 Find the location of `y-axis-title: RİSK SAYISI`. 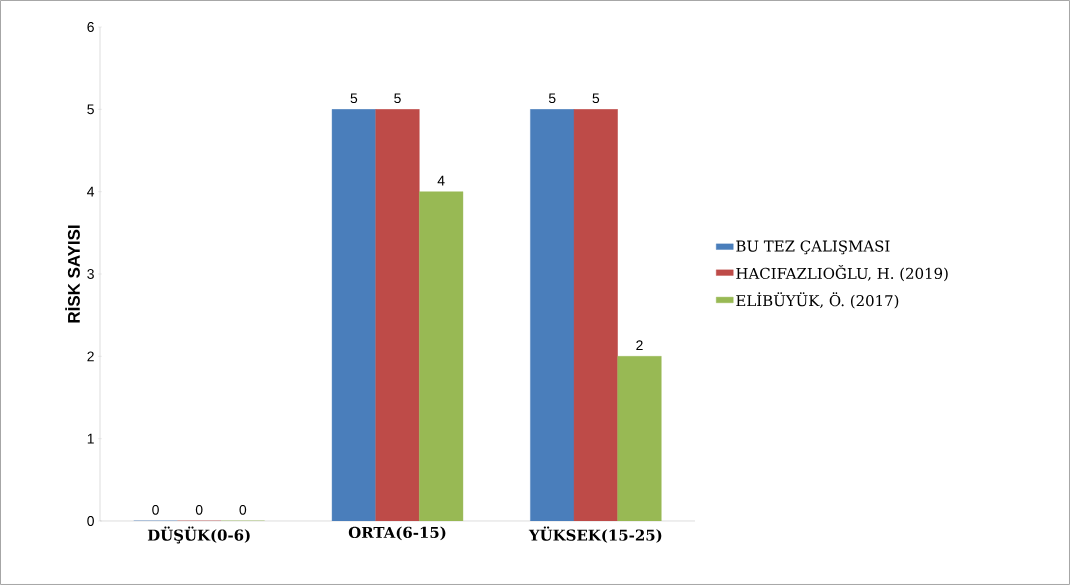

y-axis-title: RİSK SAYISI is located at coordinates (72, 274).